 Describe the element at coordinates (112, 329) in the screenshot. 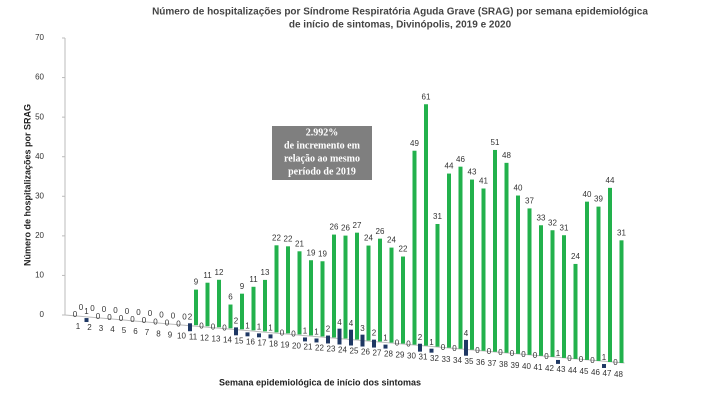

I see `x-tick-label: 4` at that location.